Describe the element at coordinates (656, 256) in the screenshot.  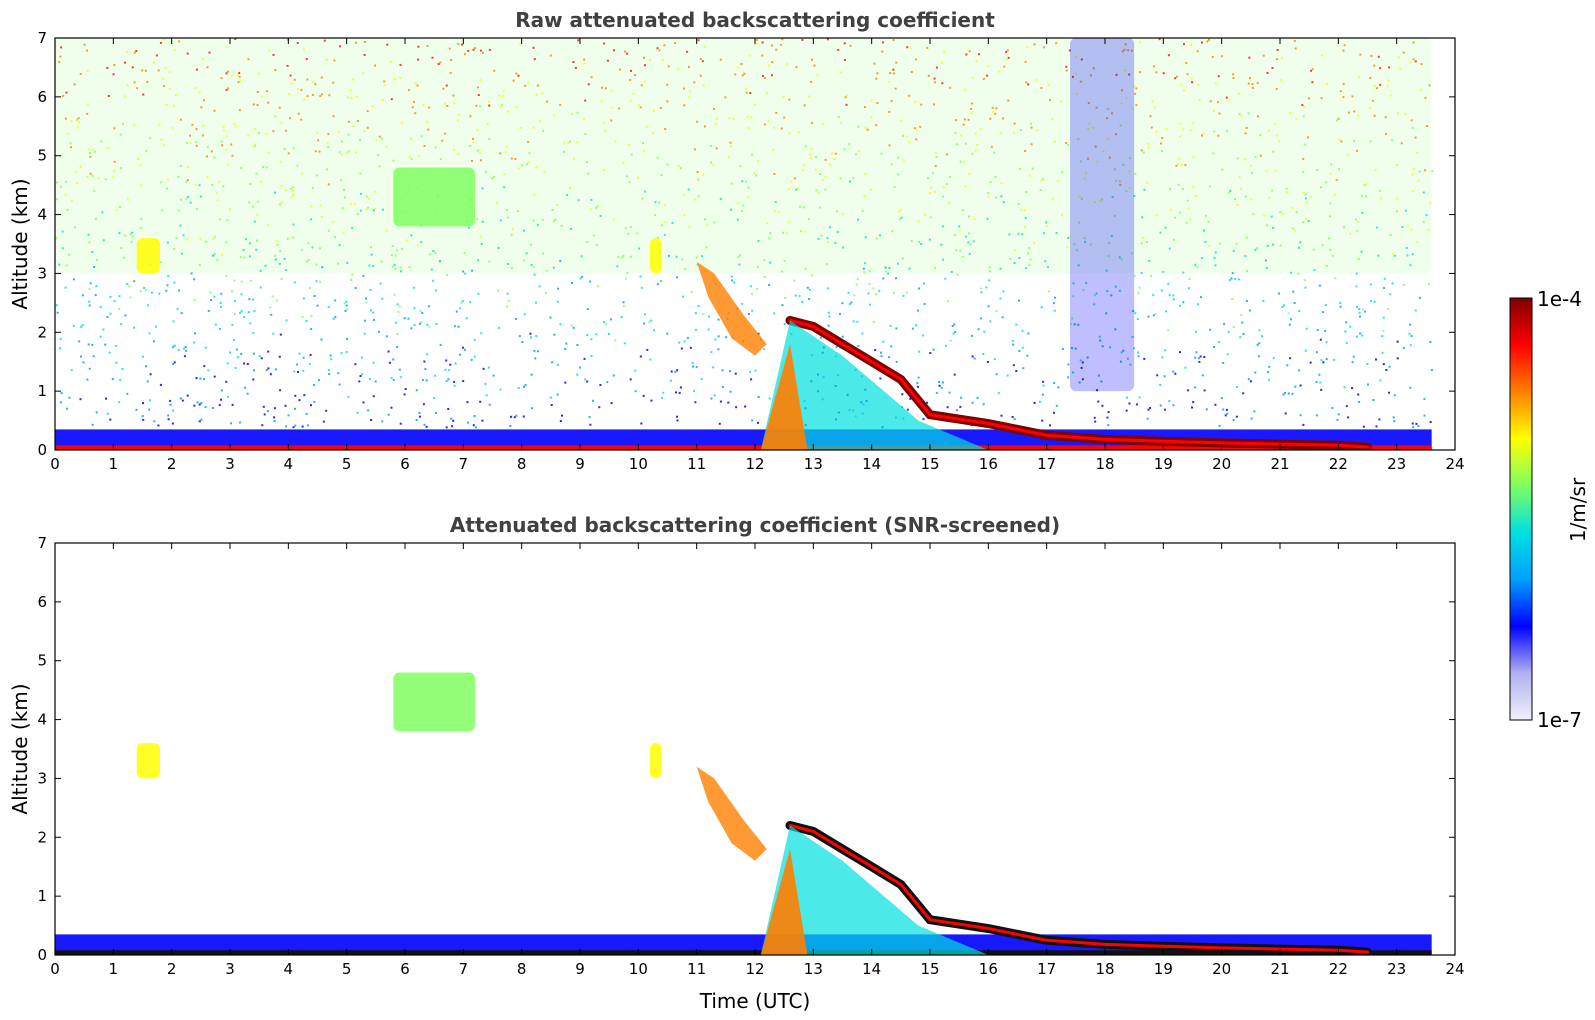
I see `aerosol-patch` at that location.